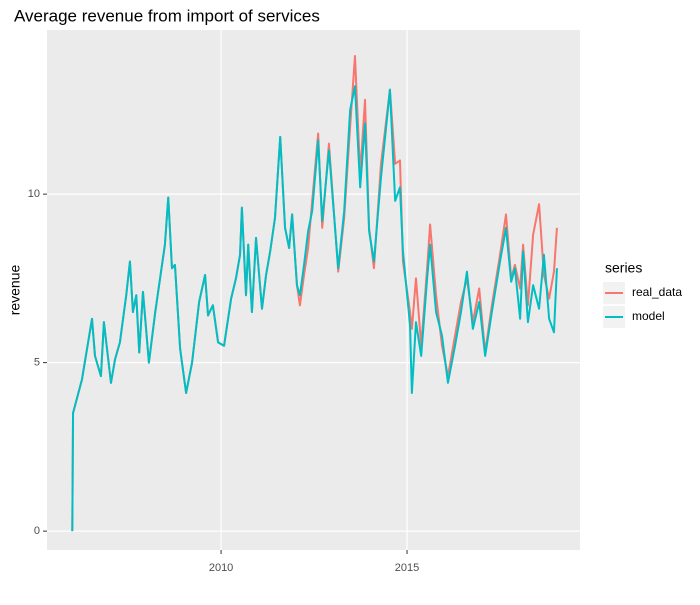 This screenshot has height=605, width=700. I want to click on y-tick-label: 0, so click(37, 531).